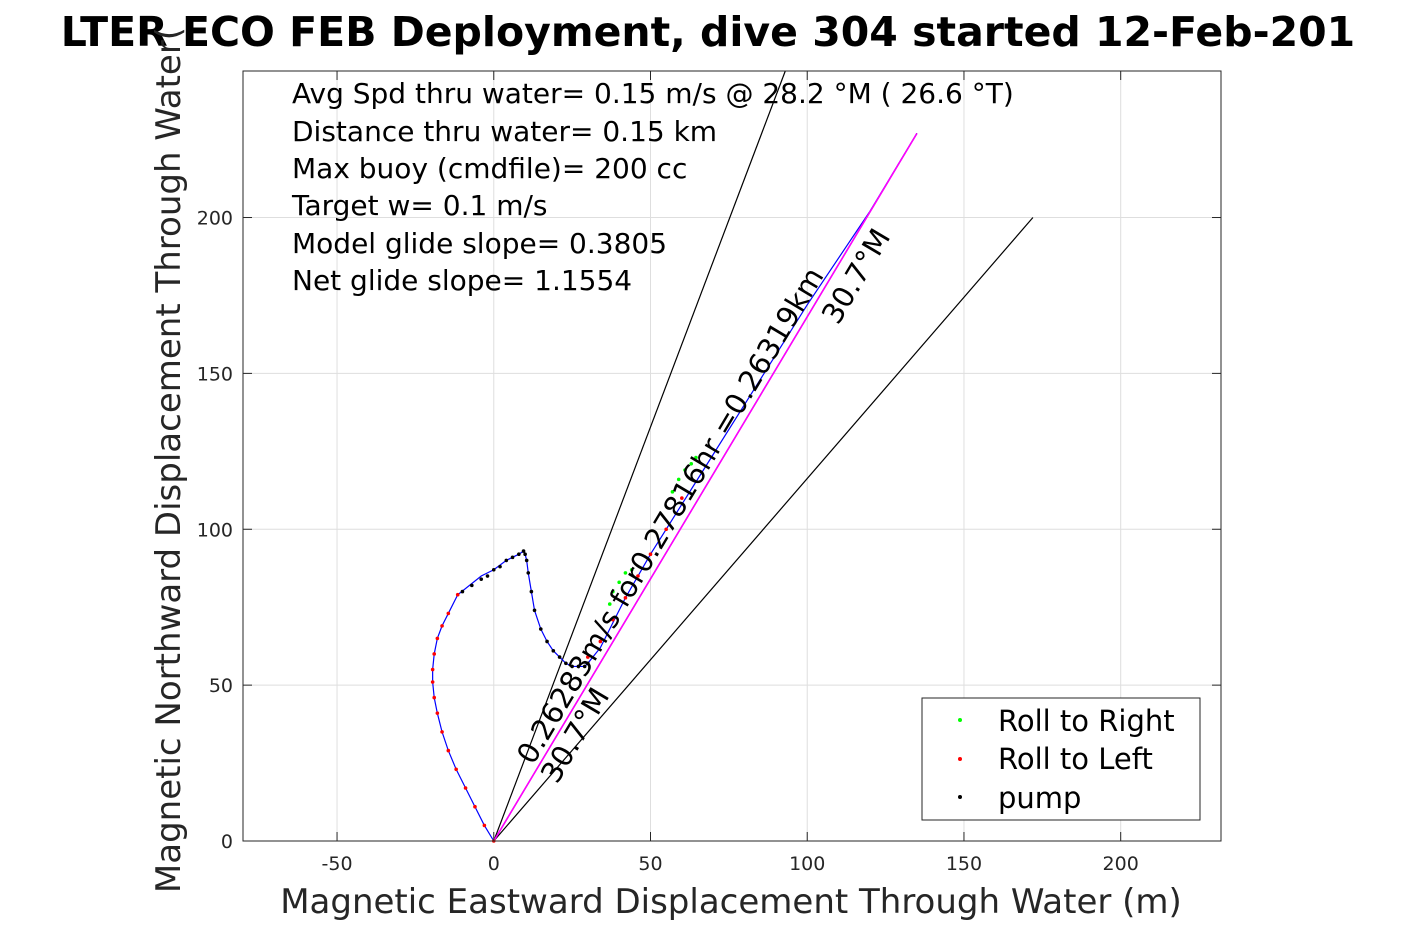  What do you see at coordinates (221, 686) in the screenshot?
I see `y-tick-label: 50` at bounding box center [221, 686].